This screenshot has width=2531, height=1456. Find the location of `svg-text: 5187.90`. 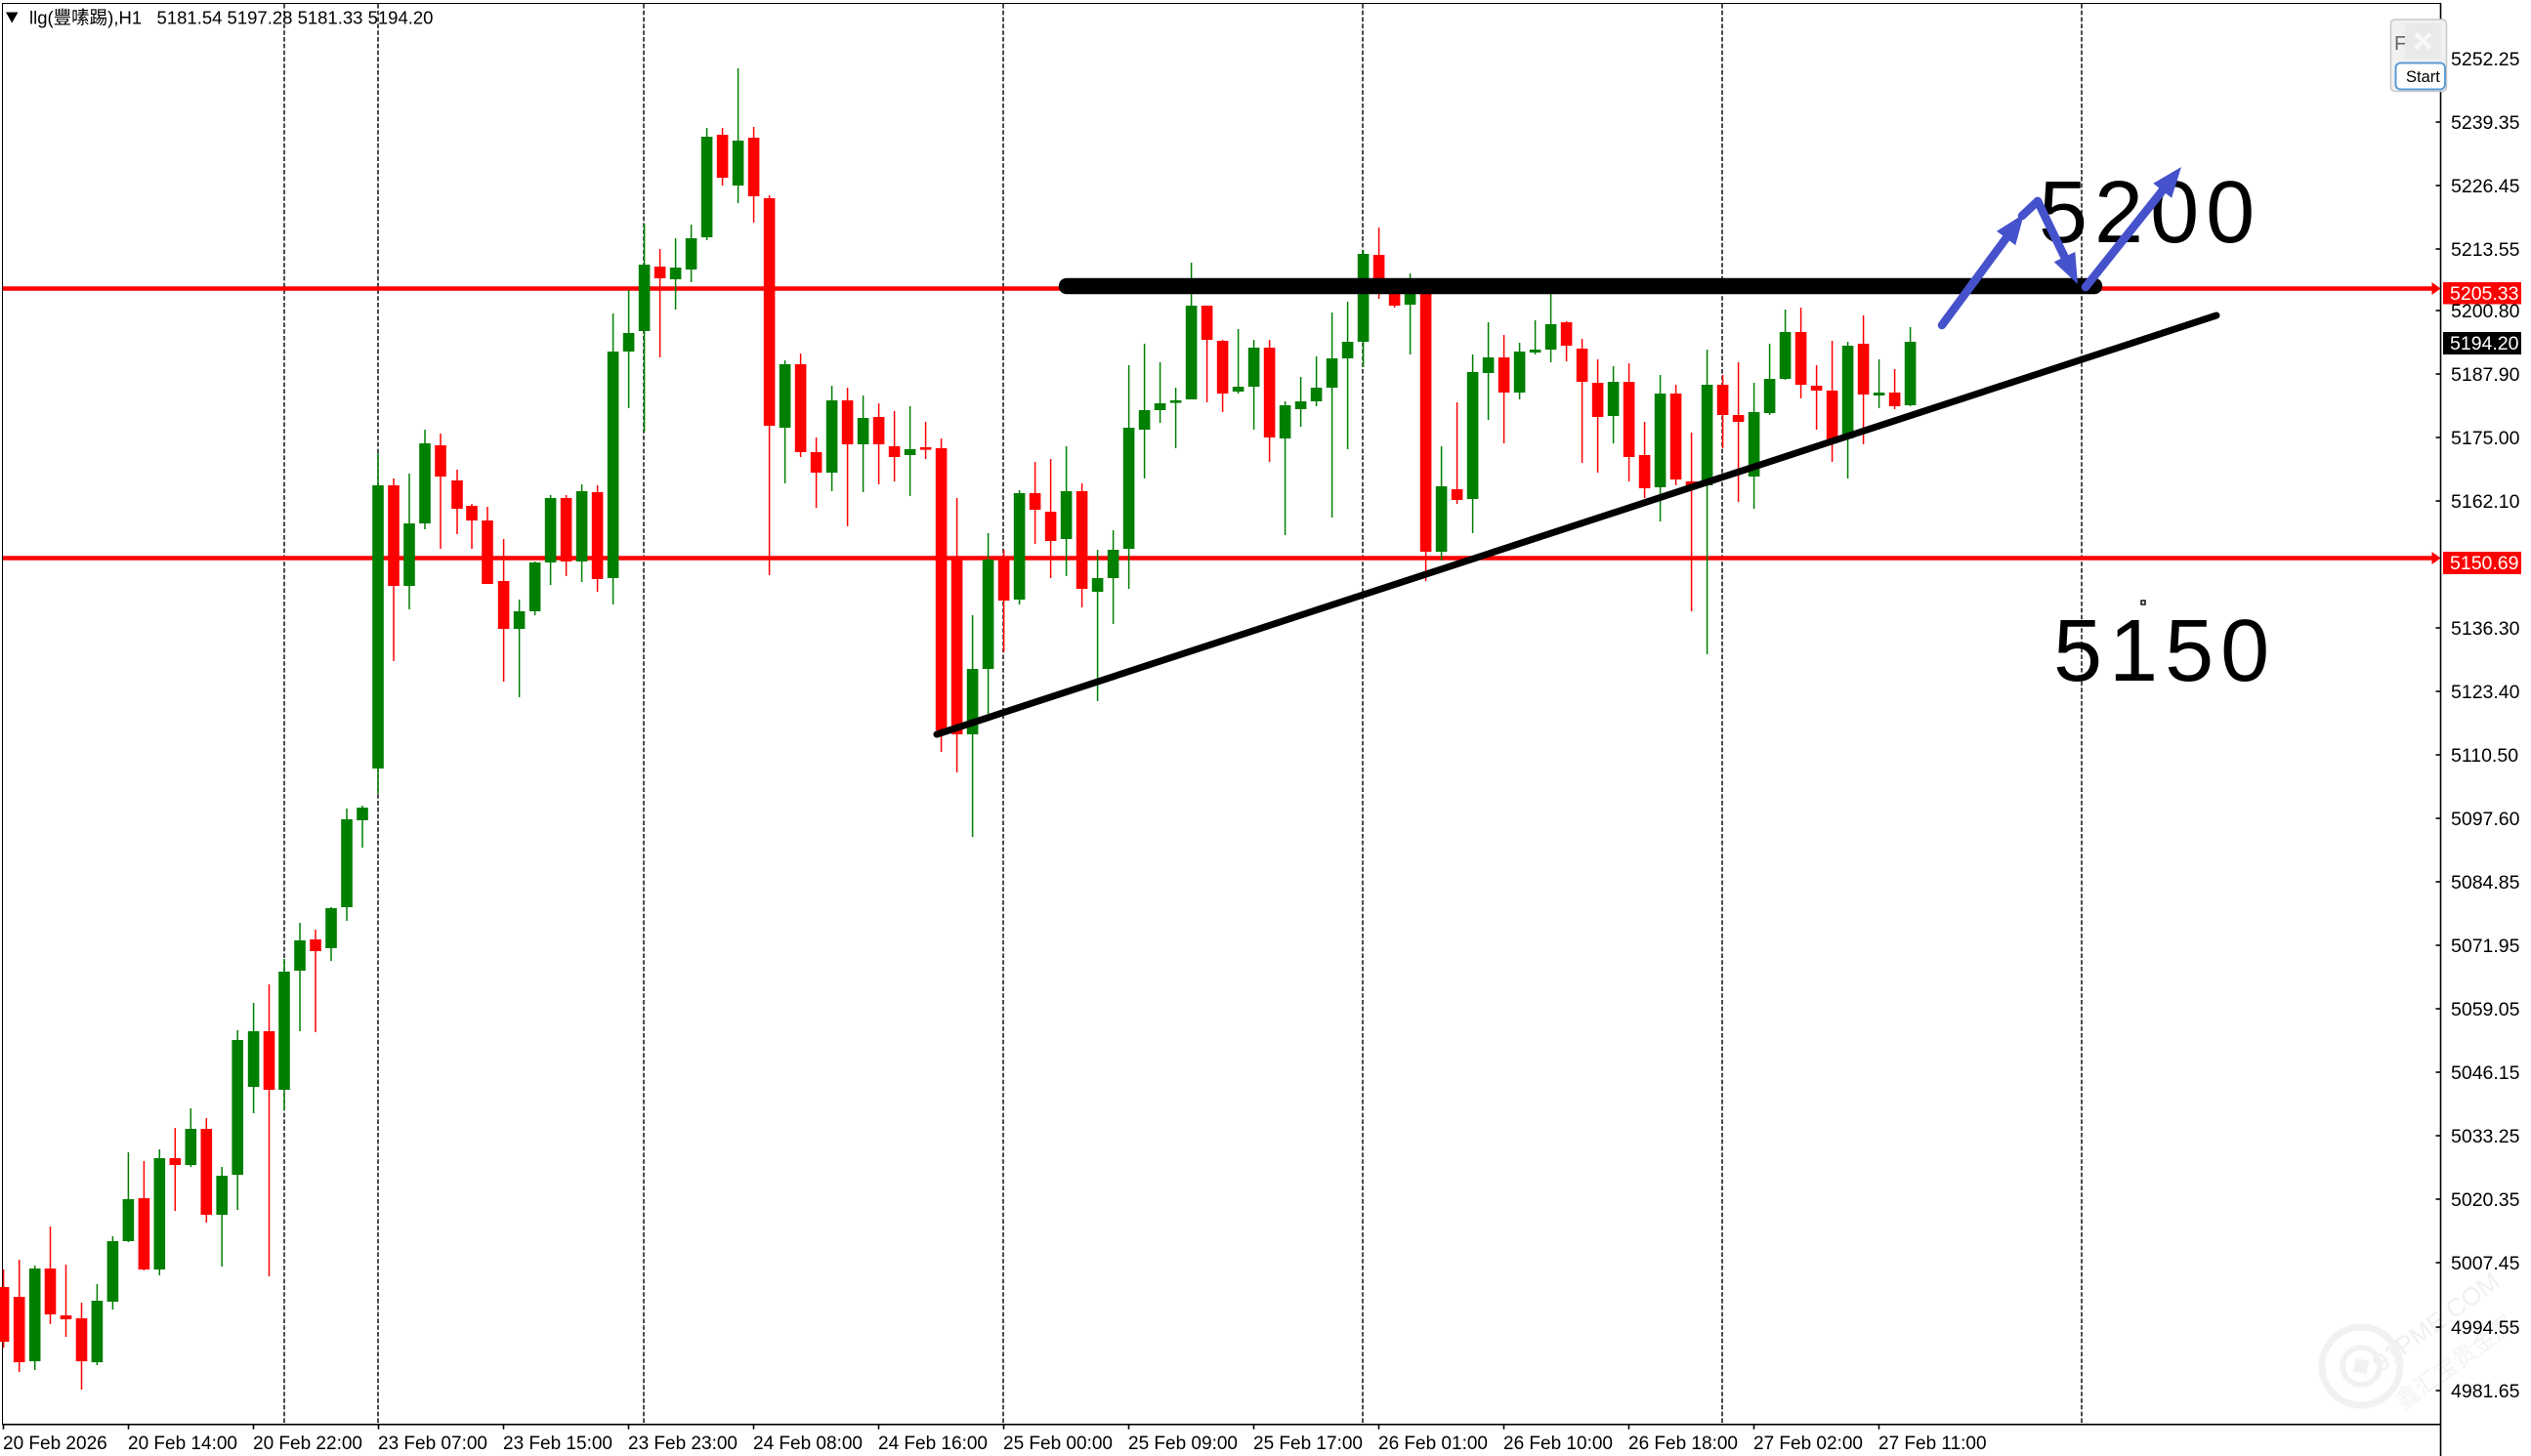

svg-text: 5187.90 is located at coordinates (2486, 375).